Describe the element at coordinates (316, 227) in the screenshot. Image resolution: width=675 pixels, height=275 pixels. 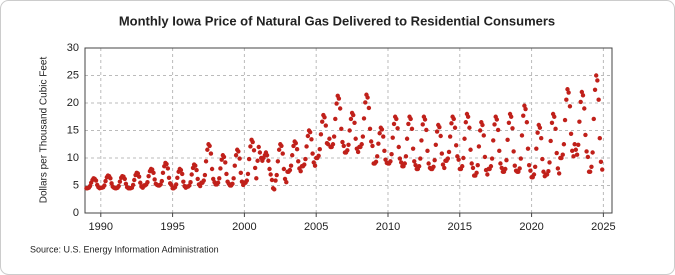
I see `x-tick-label: 2005` at that location.